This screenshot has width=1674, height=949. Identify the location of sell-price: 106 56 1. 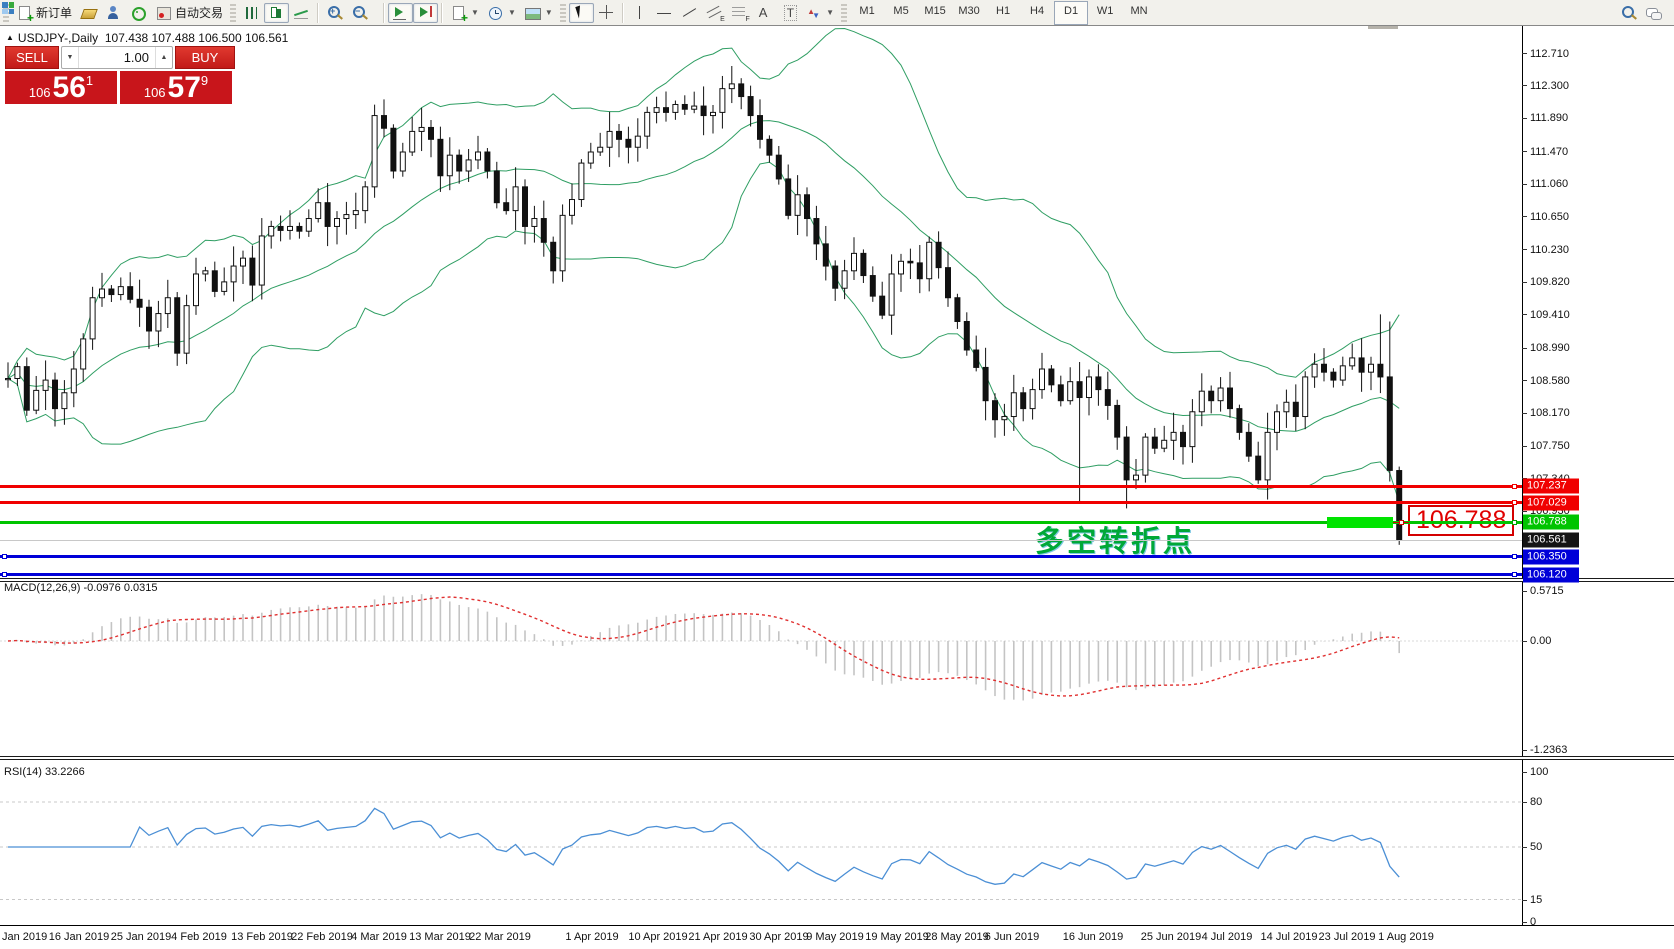
(61, 87).